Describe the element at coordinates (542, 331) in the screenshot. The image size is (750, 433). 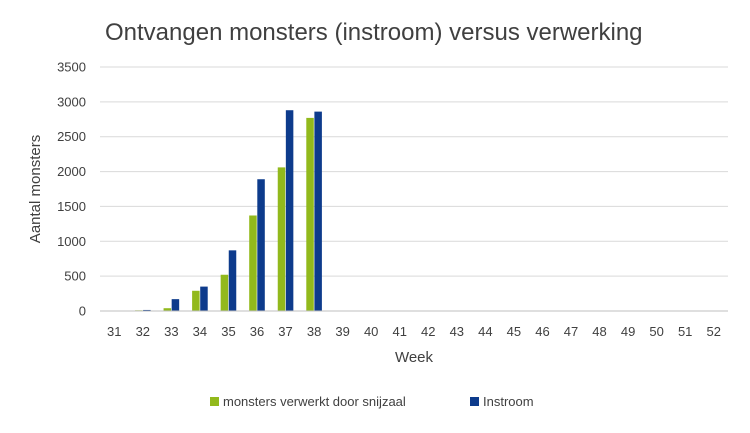
I see `x-tick-label: 46` at that location.